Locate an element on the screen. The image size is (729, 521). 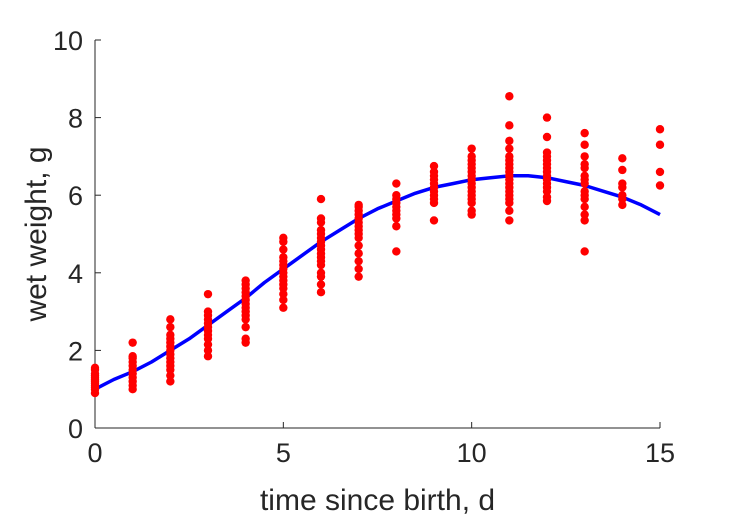
y-axis-label: wet weight, g is located at coordinates (36, 234).